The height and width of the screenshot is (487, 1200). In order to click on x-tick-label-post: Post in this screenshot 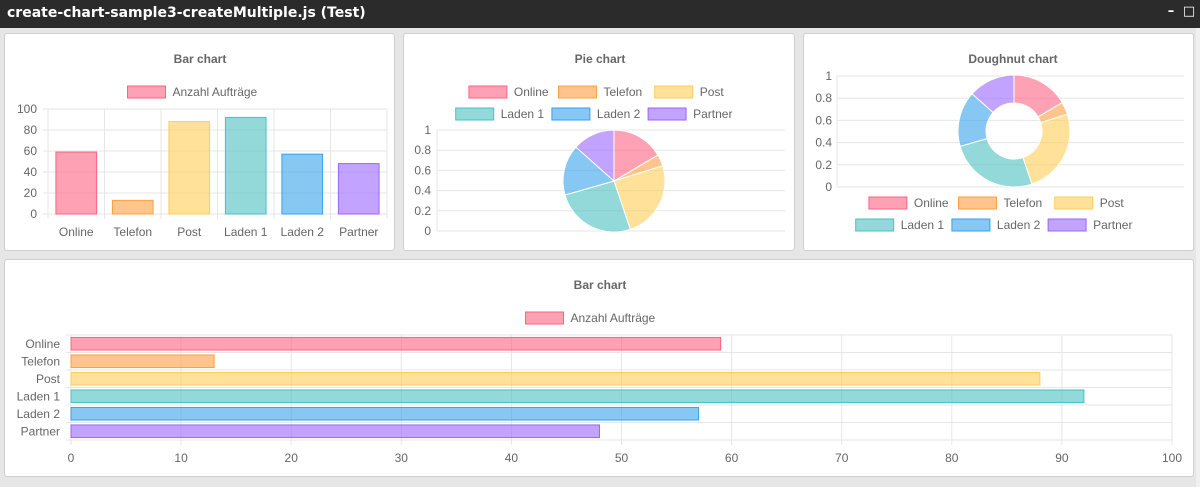, I will do `click(189, 232)`.